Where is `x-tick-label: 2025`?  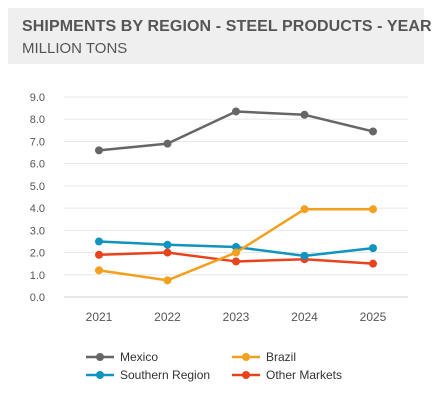 x-tick-label: 2025 is located at coordinates (373, 317).